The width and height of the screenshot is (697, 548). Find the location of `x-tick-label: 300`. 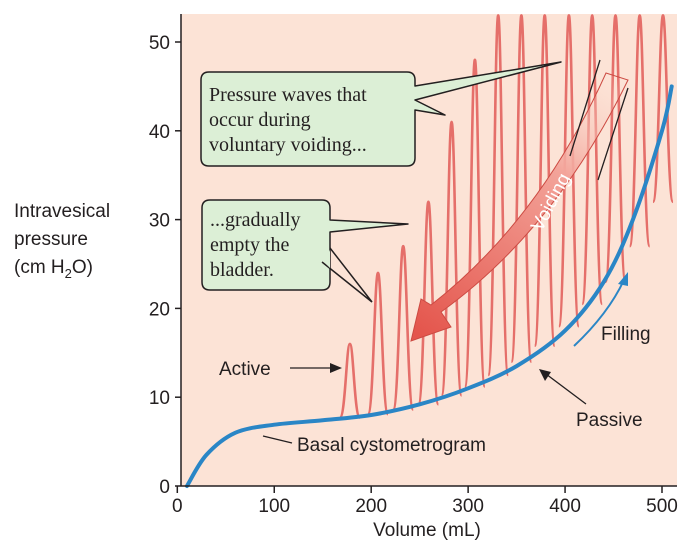

x-tick-label: 300 is located at coordinates (468, 506).